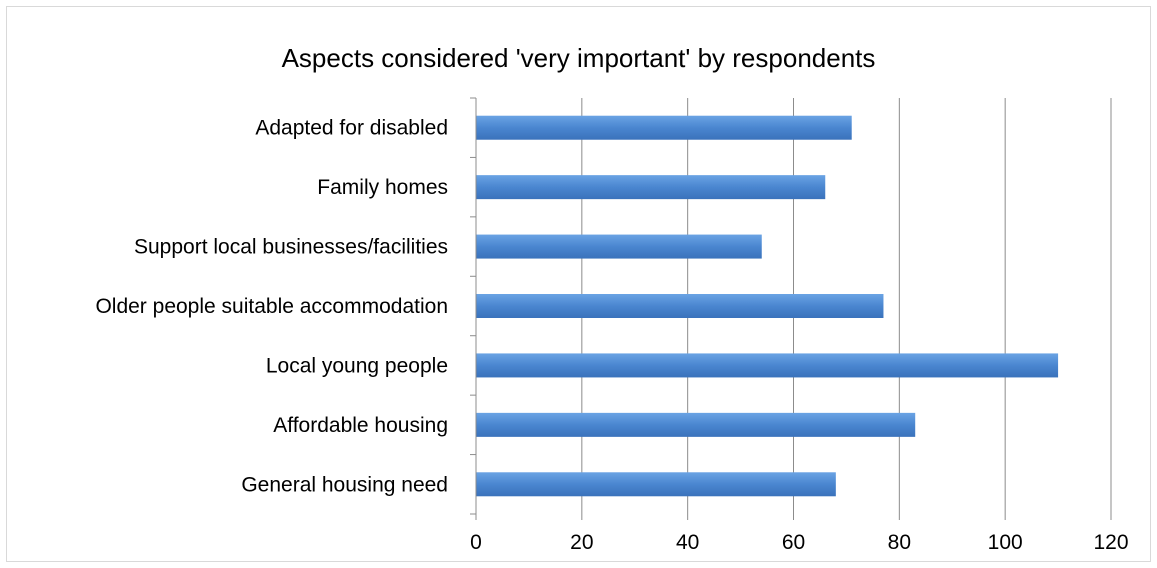  What do you see at coordinates (793, 542) in the screenshot?
I see `x-tick-label: 60` at bounding box center [793, 542].